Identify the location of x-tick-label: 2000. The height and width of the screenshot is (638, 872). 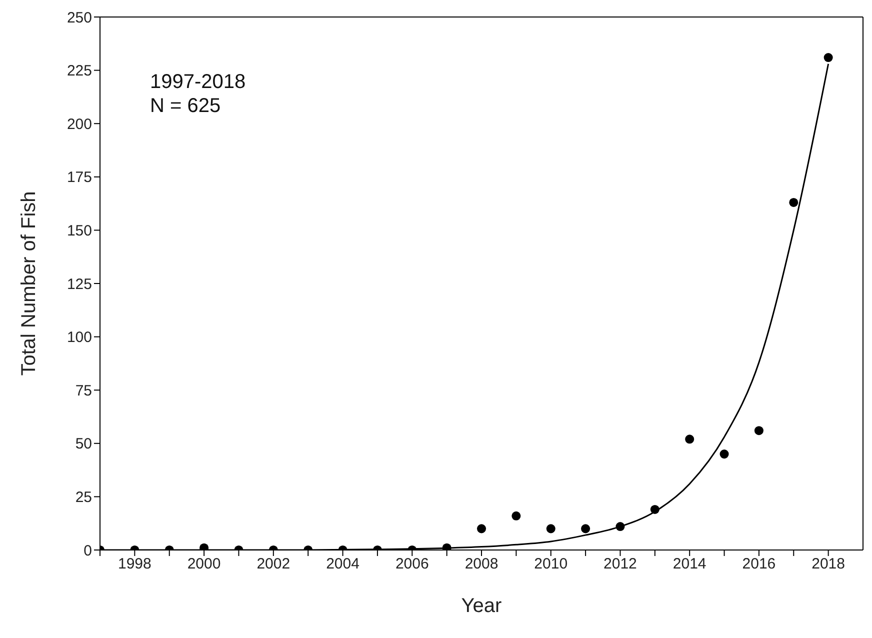
(204, 564).